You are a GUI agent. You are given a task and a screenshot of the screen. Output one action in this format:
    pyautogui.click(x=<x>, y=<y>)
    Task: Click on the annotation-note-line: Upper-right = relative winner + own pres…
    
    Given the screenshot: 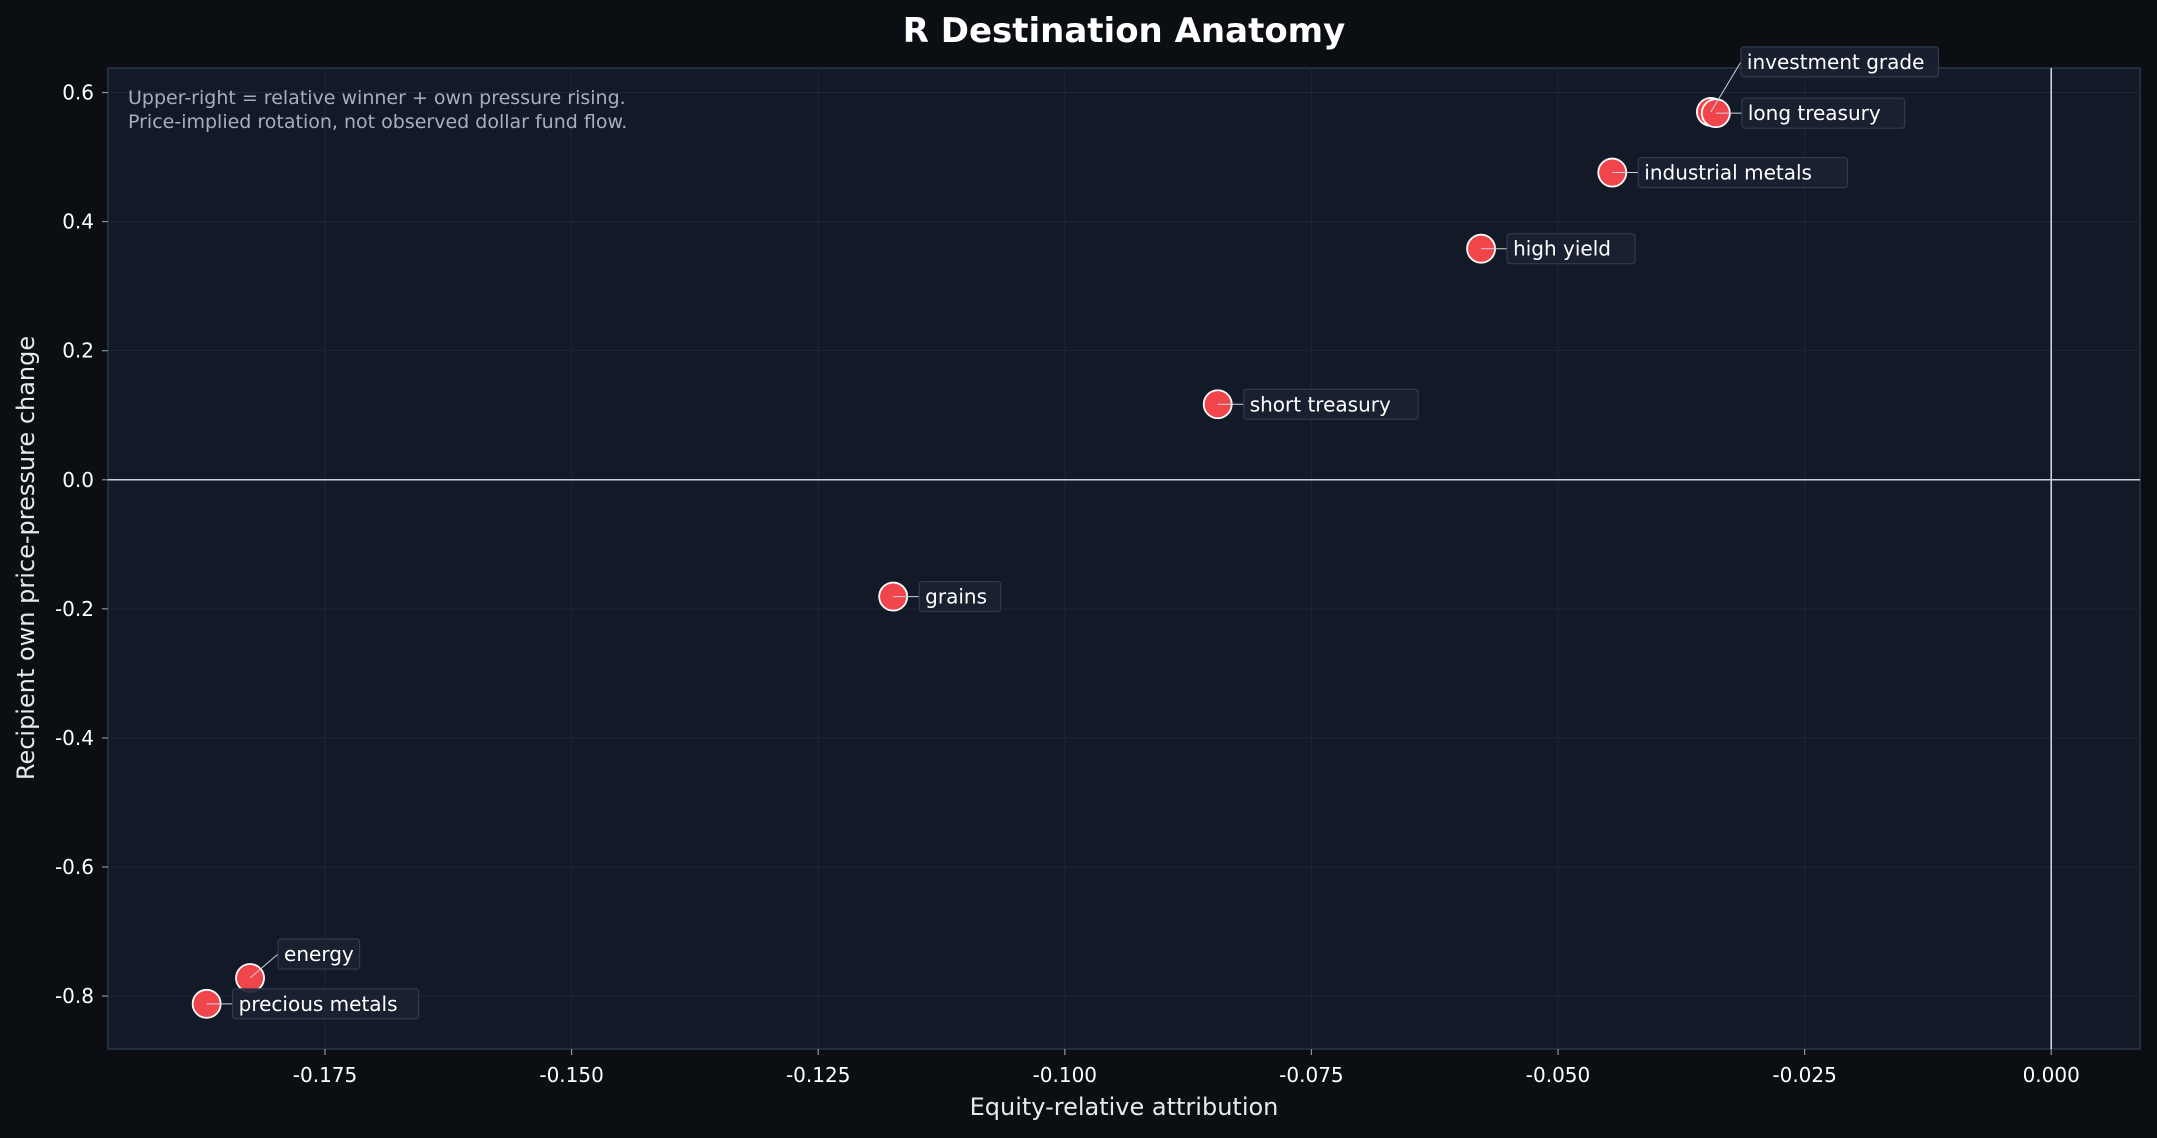 What is the action you would take?
    pyautogui.click(x=377, y=98)
    